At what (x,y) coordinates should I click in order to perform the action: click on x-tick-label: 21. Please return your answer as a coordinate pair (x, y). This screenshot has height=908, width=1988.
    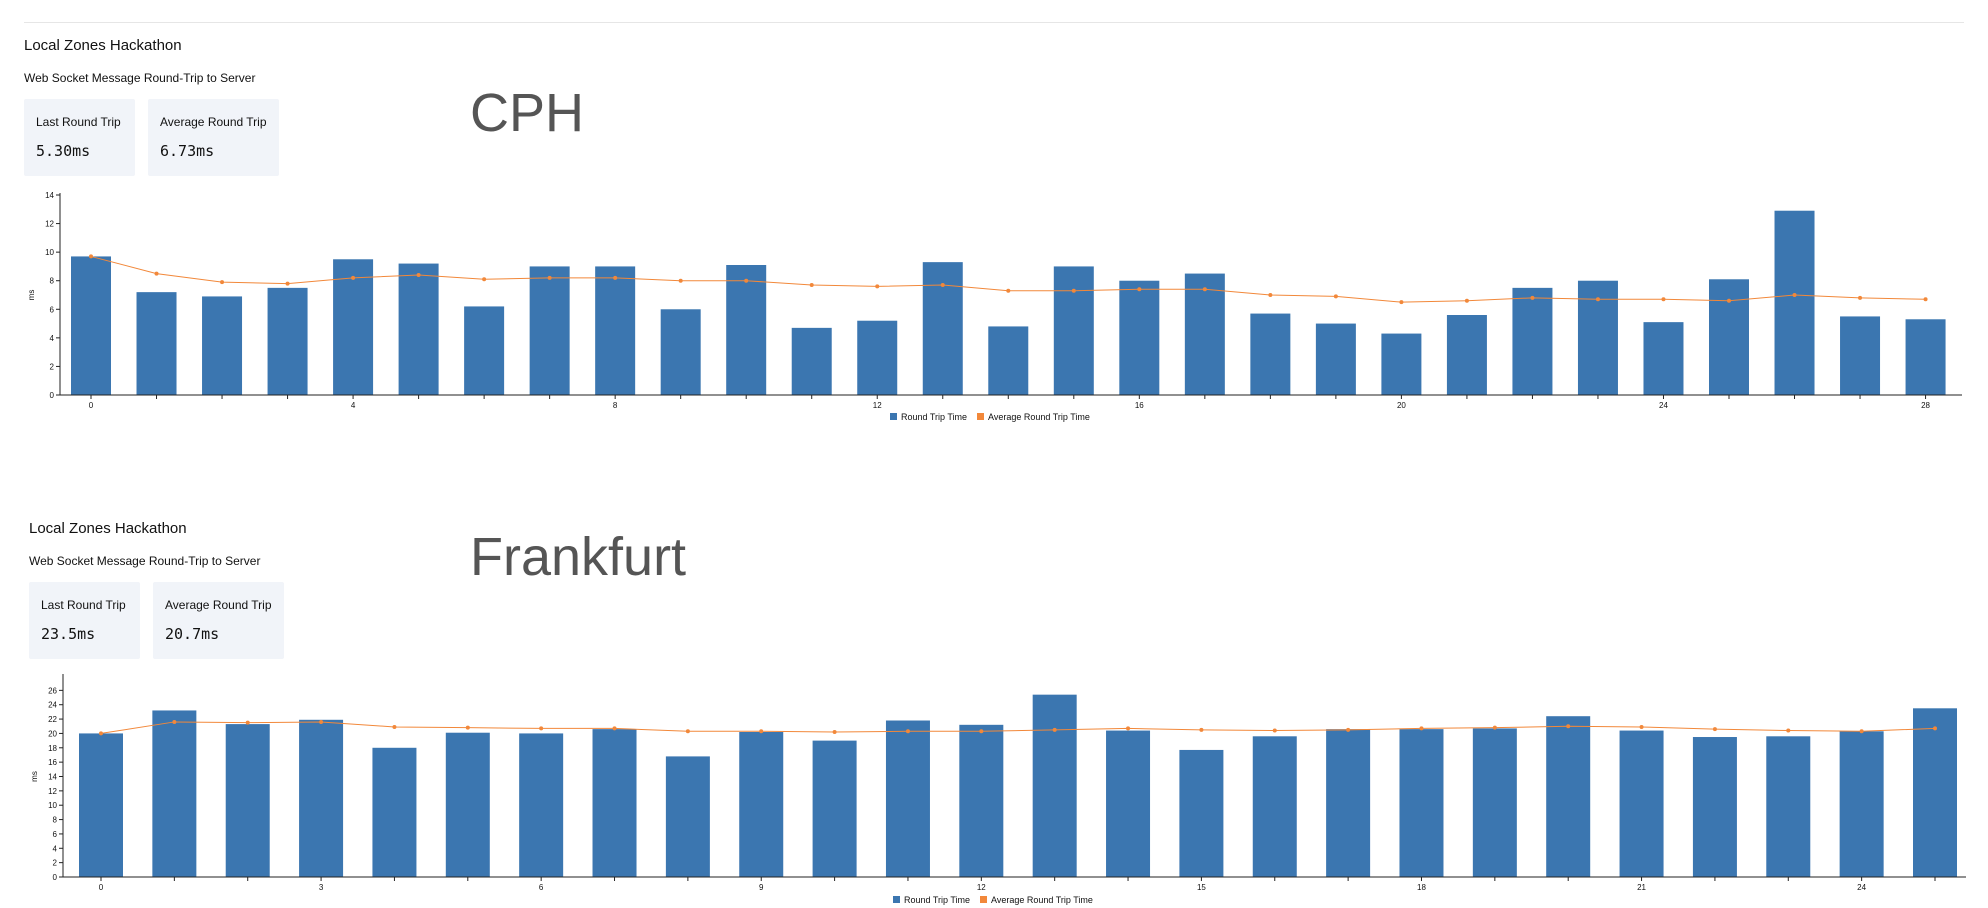
    Looking at the image, I should click on (1641, 887).